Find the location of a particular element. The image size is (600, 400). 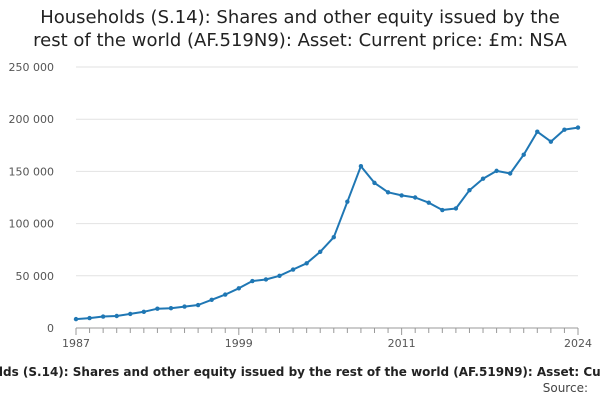

x-axis: 1987 1999 2011 2024 is located at coordinates (327, 338).